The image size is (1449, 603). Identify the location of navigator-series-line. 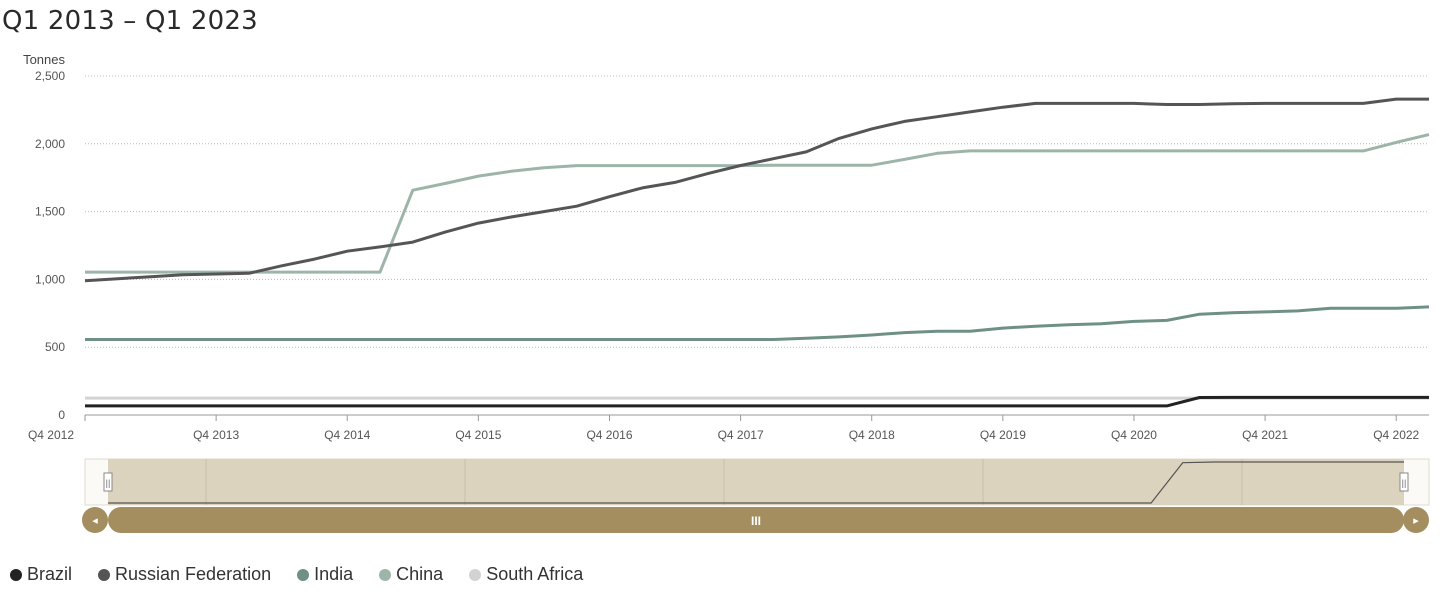
(756, 482).